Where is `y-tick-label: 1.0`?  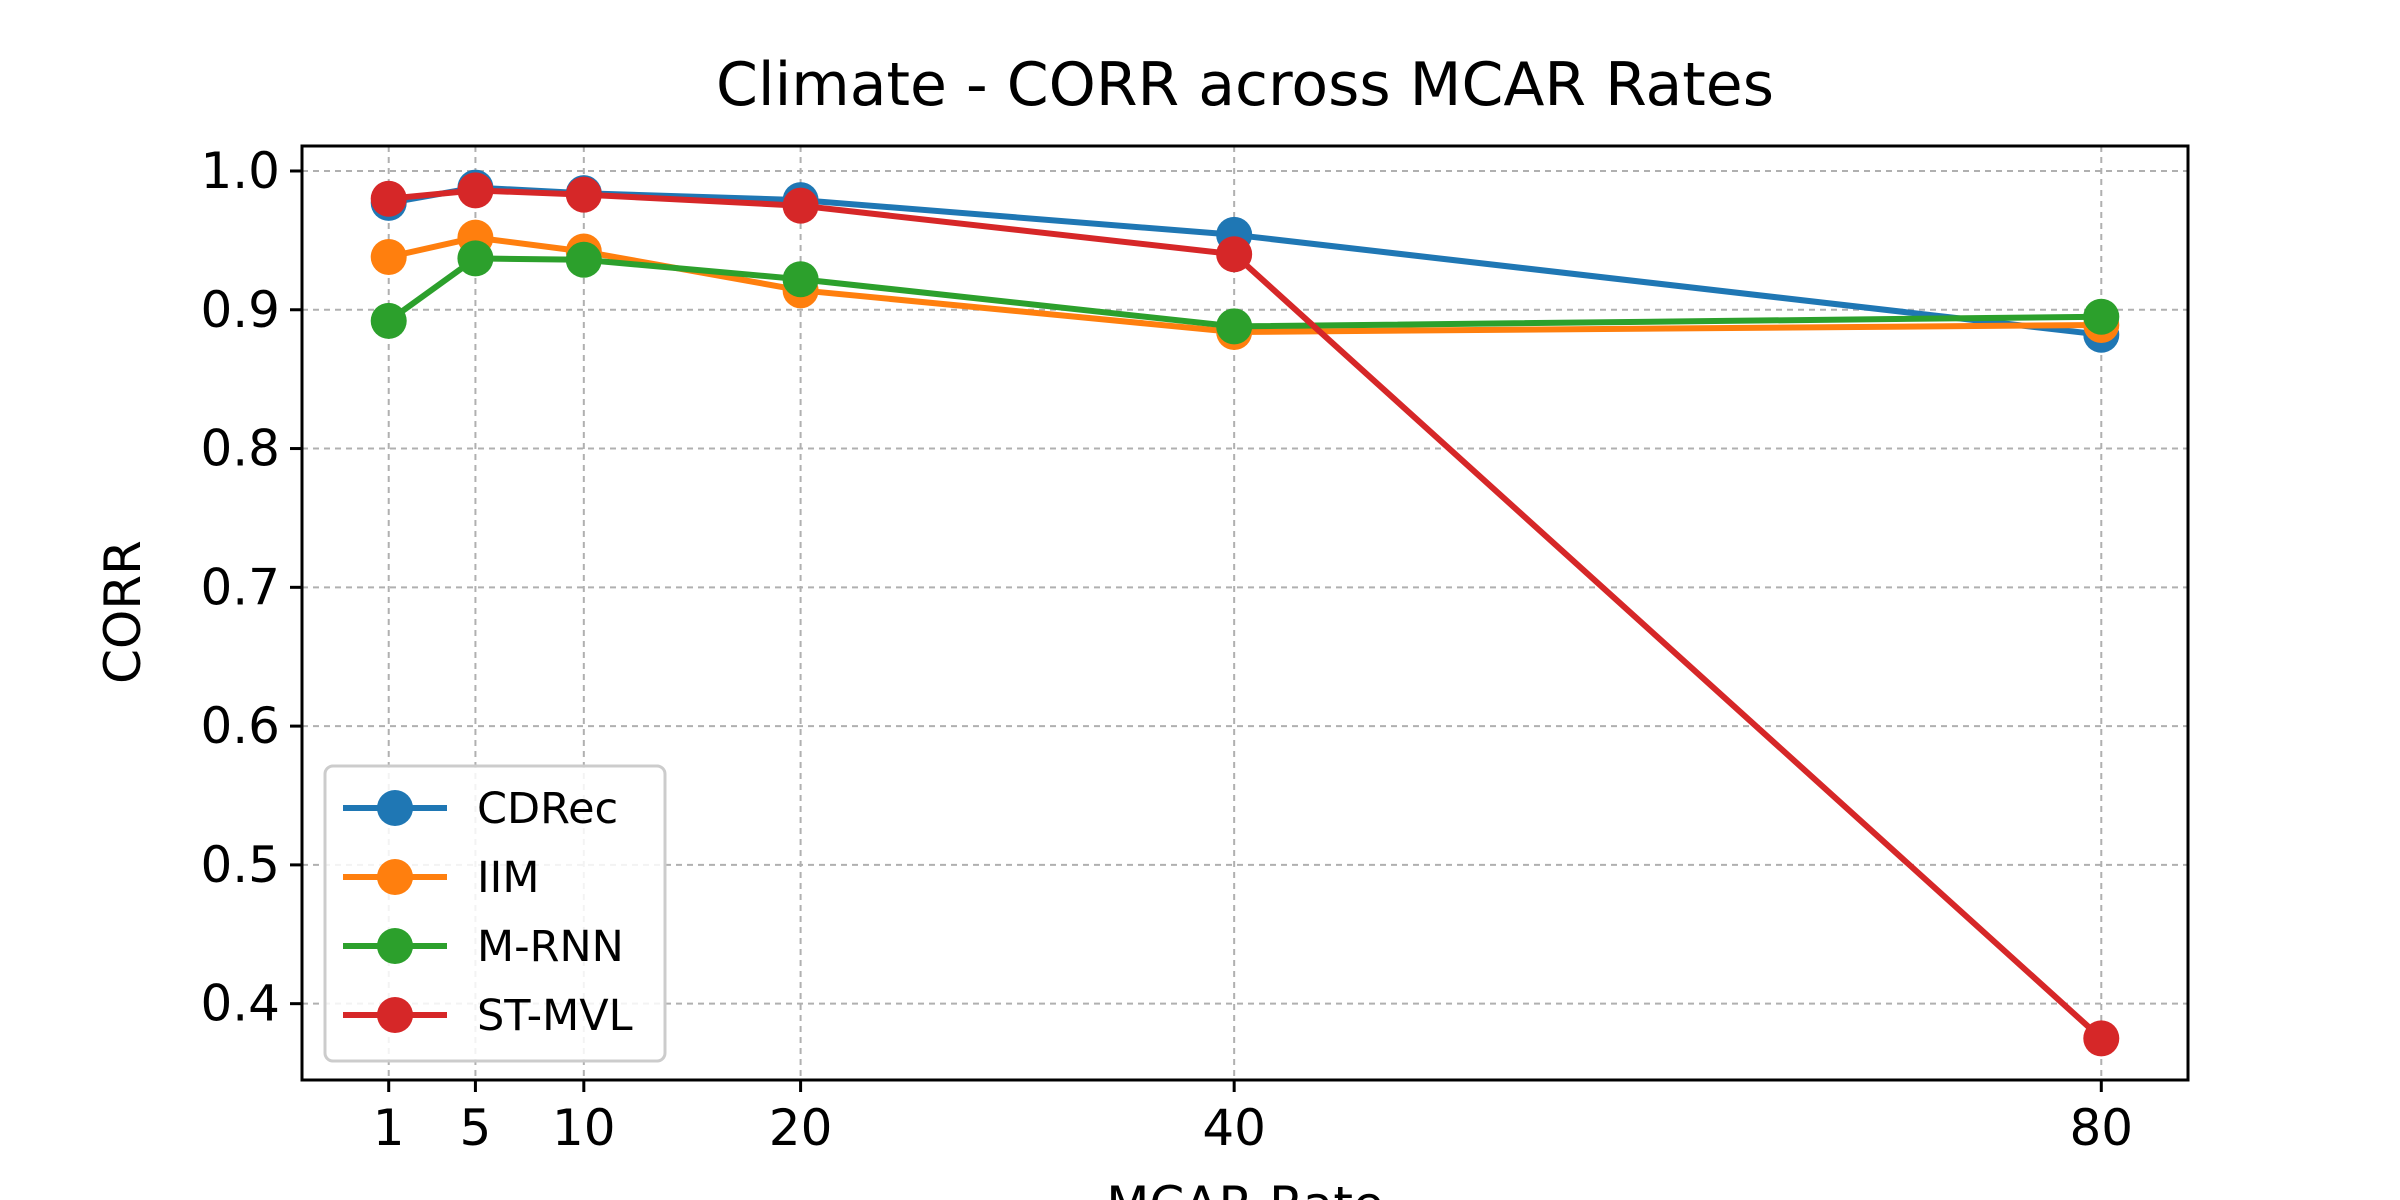
y-tick-label: 1.0 is located at coordinates (240, 171).